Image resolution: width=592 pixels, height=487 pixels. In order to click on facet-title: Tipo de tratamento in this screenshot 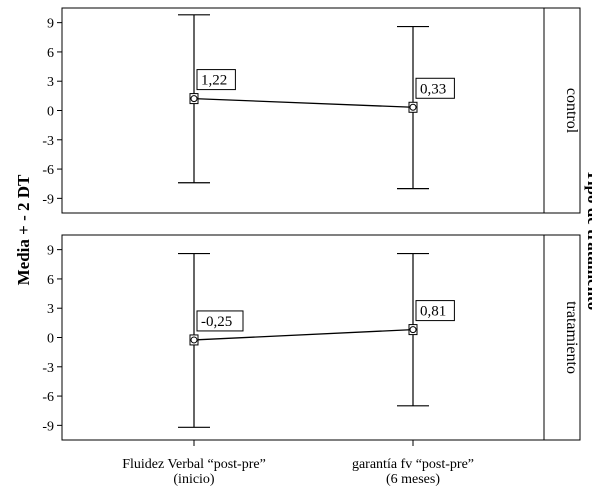, I will do `click(588, 240)`.